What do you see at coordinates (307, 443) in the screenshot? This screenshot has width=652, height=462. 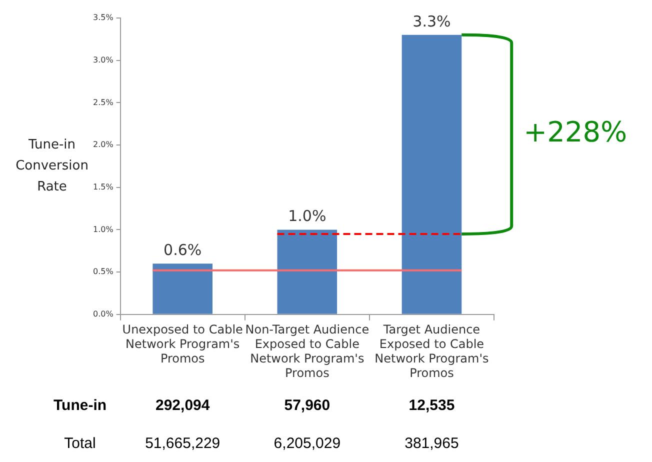 I see `text: 6,205,029` at bounding box center [307, 443].